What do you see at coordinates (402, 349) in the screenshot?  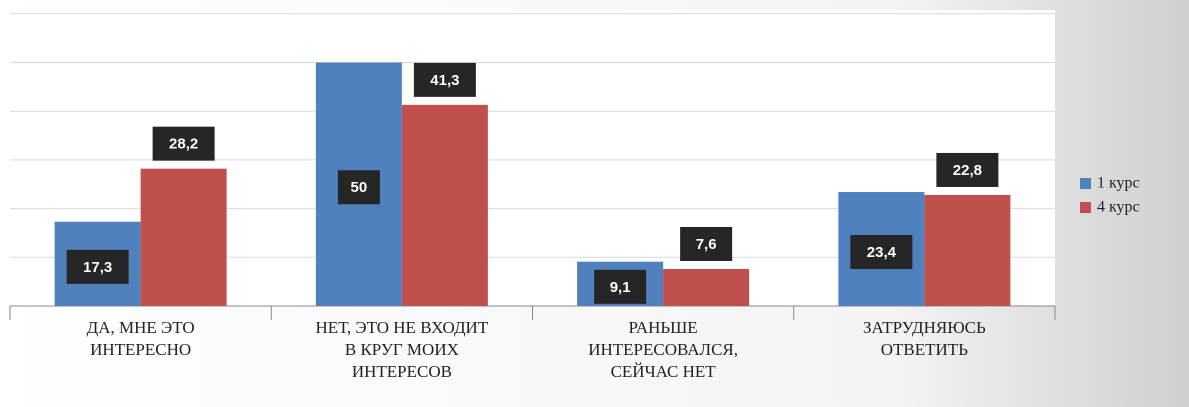 I see `x-tick-label: В КРУГ МОИХ` at bounding box center [402, 349].